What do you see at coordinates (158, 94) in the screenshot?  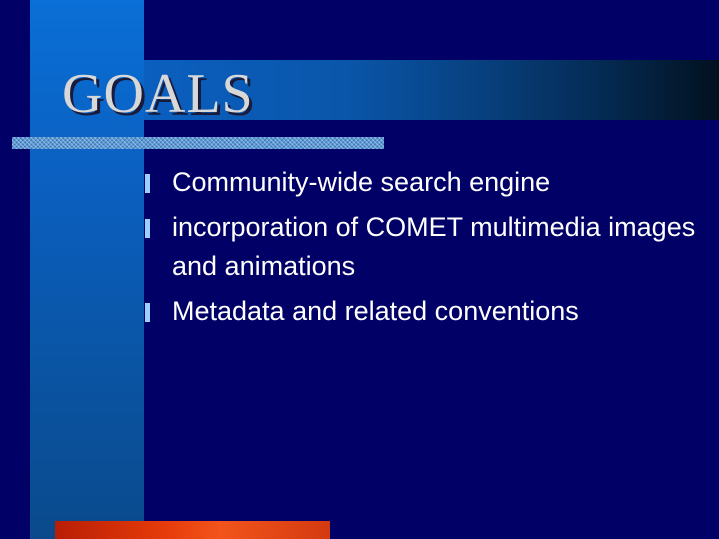 I see `slide-title: GOALS` at bounding box center [158, 94].